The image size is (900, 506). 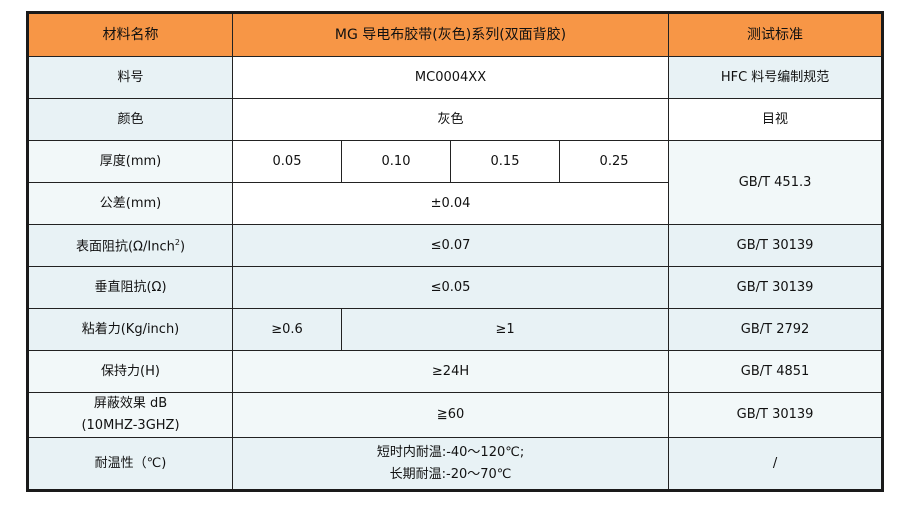 I want to click on table-row: 料号 MC0004XX HFC 料号编制规范, so click(x=455, y=77).